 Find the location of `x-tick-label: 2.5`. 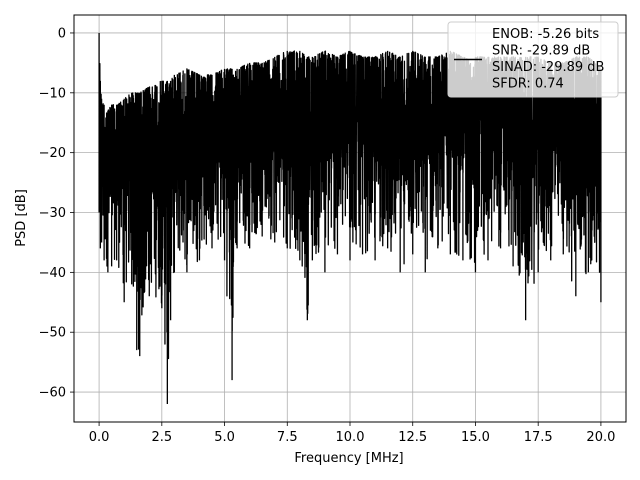

x-tick-label: 2.5 is located at coordinates (161, 437).